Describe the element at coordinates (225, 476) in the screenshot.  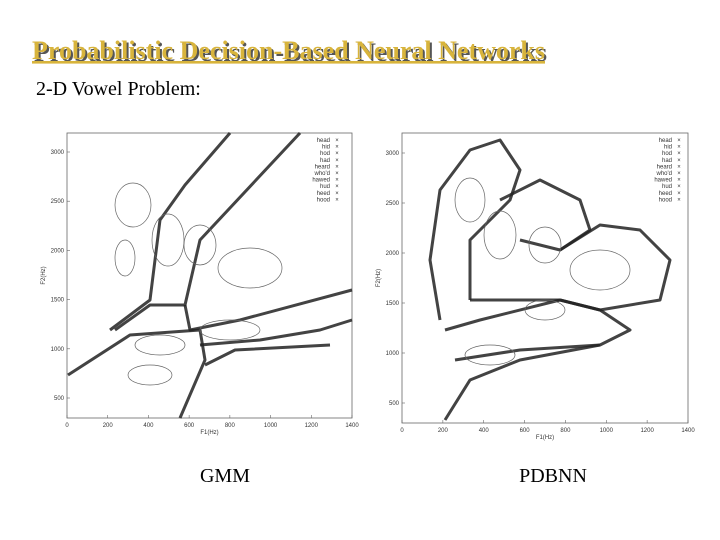
I see `figure-caption: GMM` at that location.